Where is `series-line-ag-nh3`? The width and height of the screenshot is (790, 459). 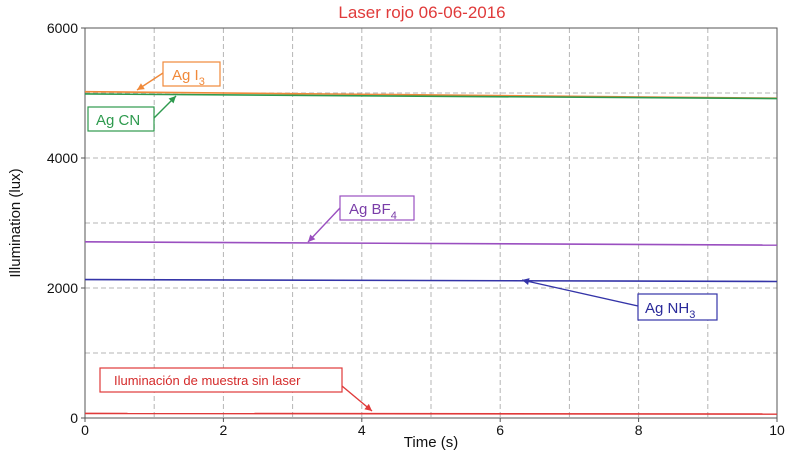 series-line-ag-nh3 is located at coordinates (431, 280).